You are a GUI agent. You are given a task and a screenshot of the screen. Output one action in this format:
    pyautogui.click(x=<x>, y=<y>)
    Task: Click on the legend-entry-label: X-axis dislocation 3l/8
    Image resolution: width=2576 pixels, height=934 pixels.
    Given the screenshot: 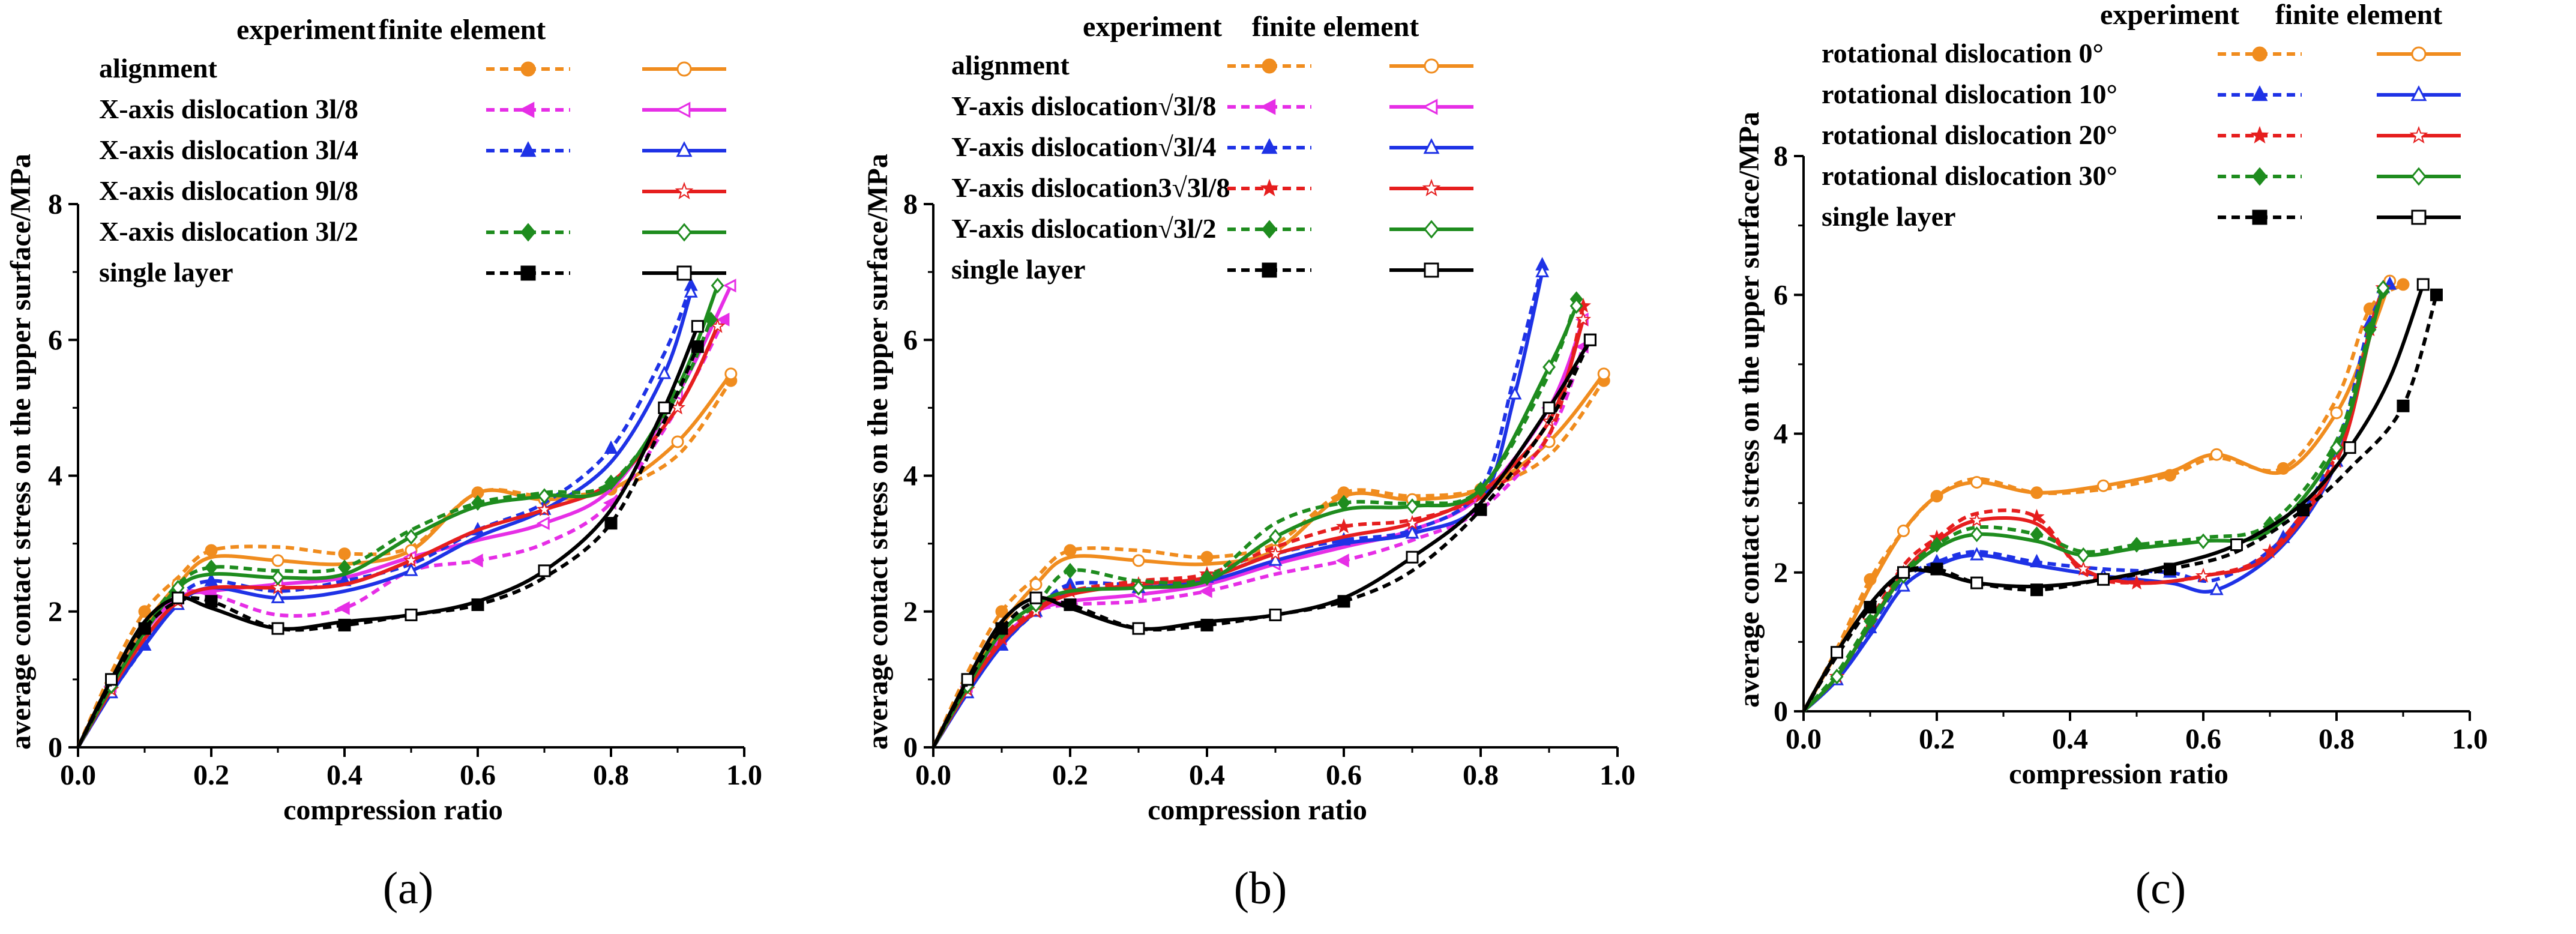 What is the action you would take?
    pyautogui.click(x=228, y=109)
    